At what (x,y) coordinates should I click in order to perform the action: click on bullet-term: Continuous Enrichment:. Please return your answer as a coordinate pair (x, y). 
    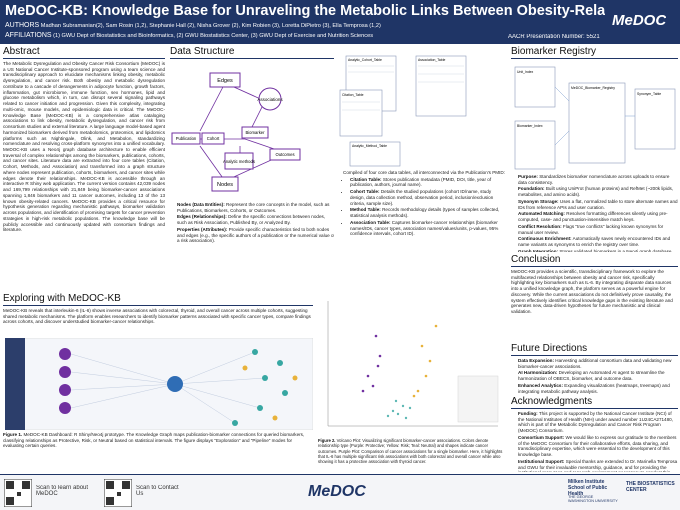
    Looking at the image, I should click on (545, 239).